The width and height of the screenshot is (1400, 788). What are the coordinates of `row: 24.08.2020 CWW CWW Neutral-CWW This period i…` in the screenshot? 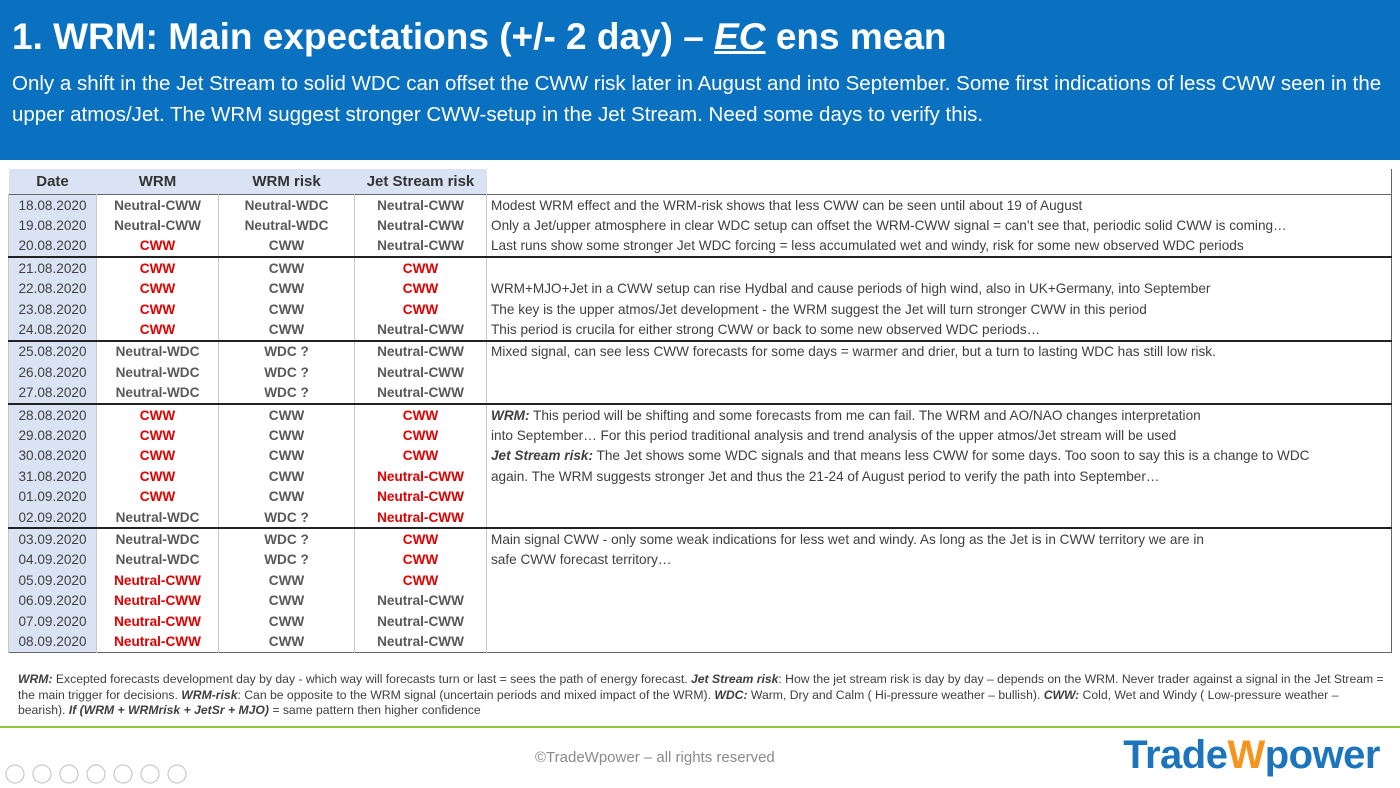 It's located at (700, 330).